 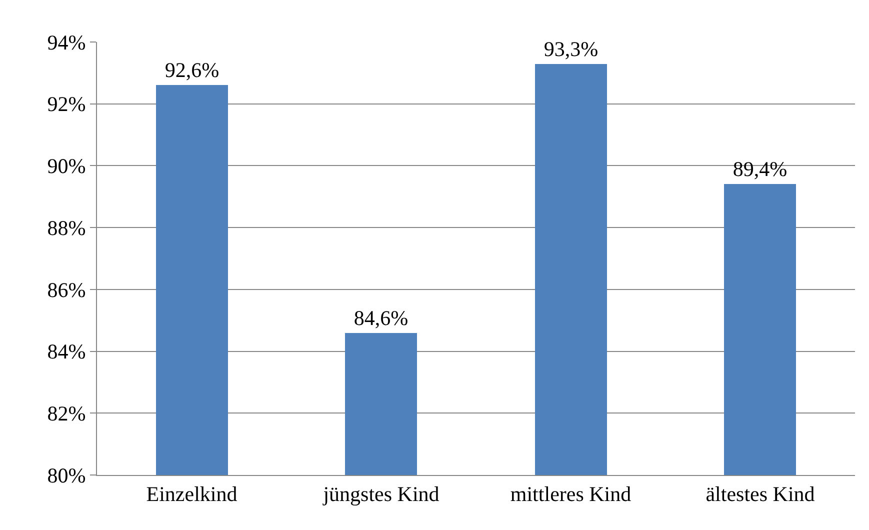 What do you see at coordinates (571, 49) in the screenshot?
I see `data-label: 93,3%` at bounding box center [571, 49].